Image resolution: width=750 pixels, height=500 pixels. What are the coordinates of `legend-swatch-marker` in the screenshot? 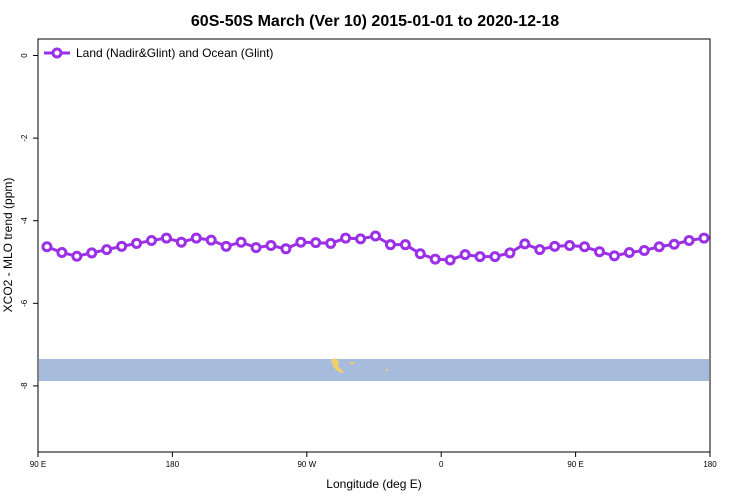 It's located at (57, 53).